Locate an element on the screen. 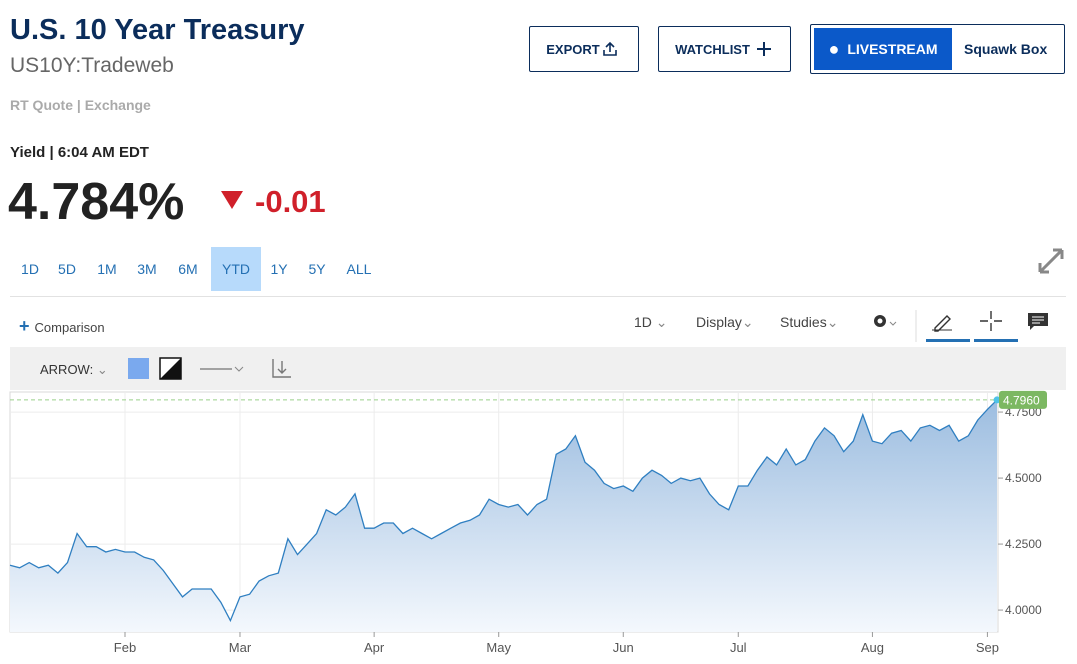 The height and width of the screenshot is (664, 1077). display-menu: Display⌄ is located at coordinates (725, 322).